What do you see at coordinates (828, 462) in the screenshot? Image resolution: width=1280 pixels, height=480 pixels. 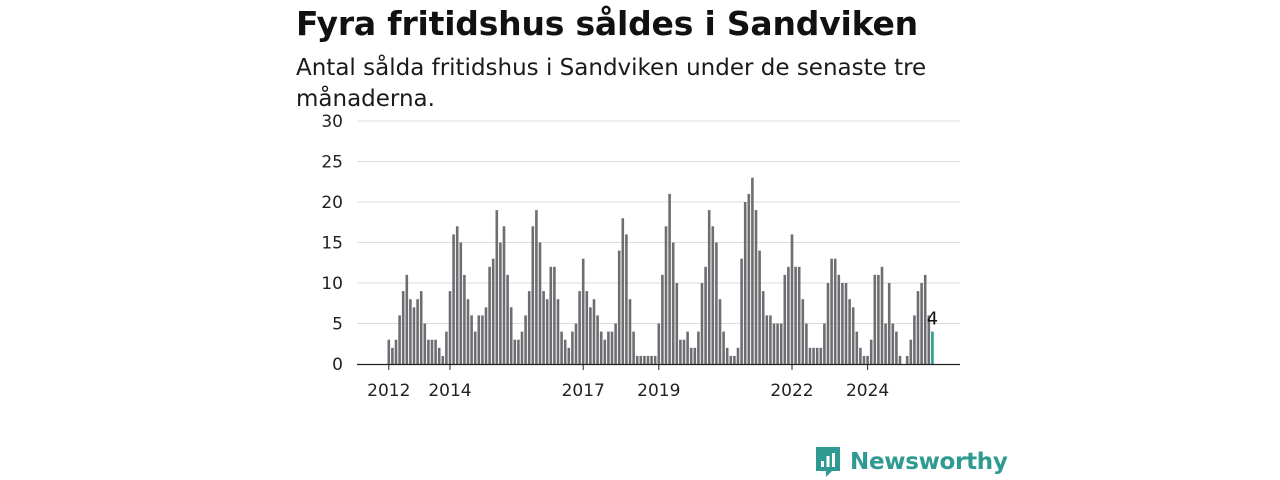 I see `newsworthy-logo-icon` at bounding box center [828, 462].